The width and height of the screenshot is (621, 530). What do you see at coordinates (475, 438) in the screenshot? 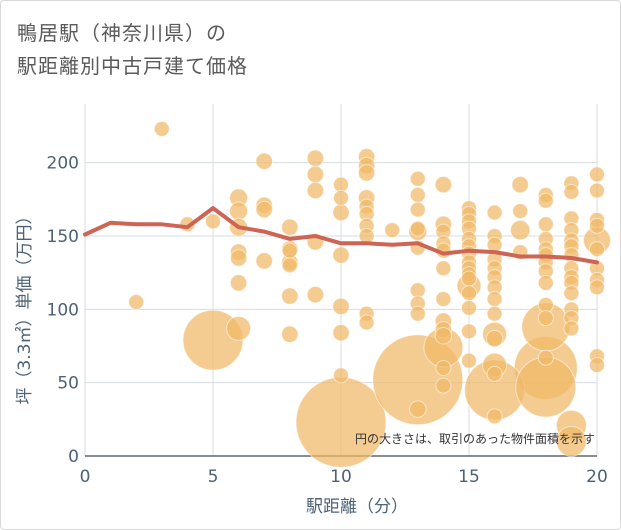
I see `bubble-size-note: 円の大きさは、取引のあった物件面積を示す` at bounding box center [475, 438].